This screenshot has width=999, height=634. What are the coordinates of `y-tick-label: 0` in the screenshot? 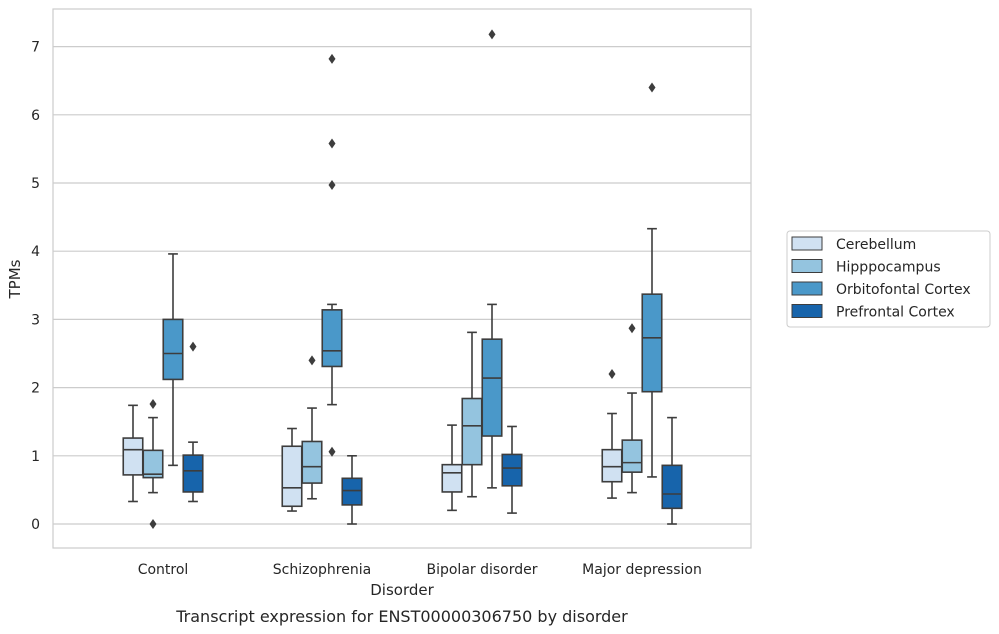 It's located at (35, 525).